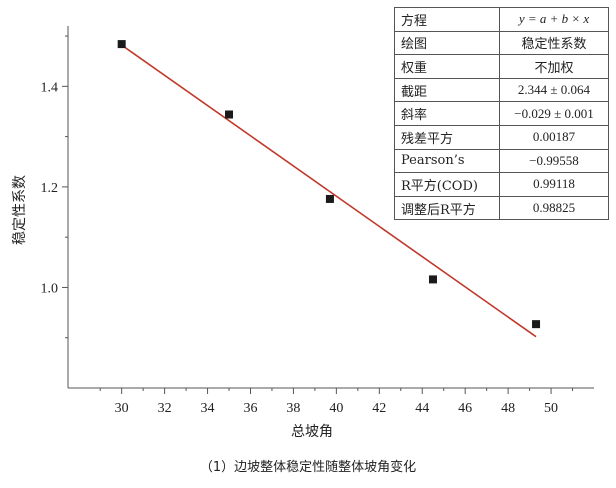  Describe the element at coordinates (122, 408) in the screenshot. I see `x-tick-label: 30` at that location.